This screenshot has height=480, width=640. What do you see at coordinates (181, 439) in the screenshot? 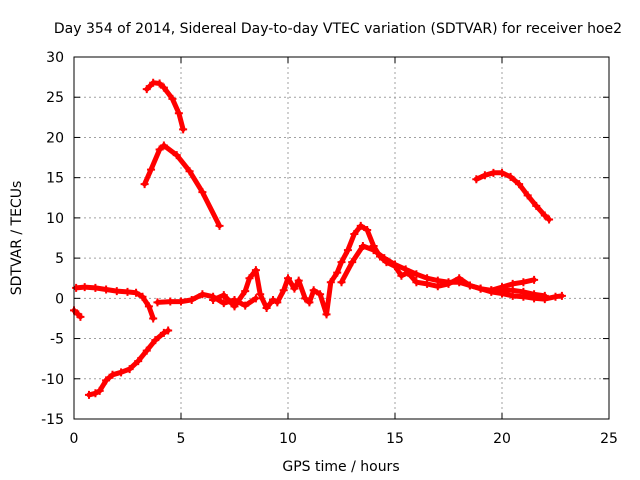
I see `x-tick-label: 5` at bounding box center [181, 439].